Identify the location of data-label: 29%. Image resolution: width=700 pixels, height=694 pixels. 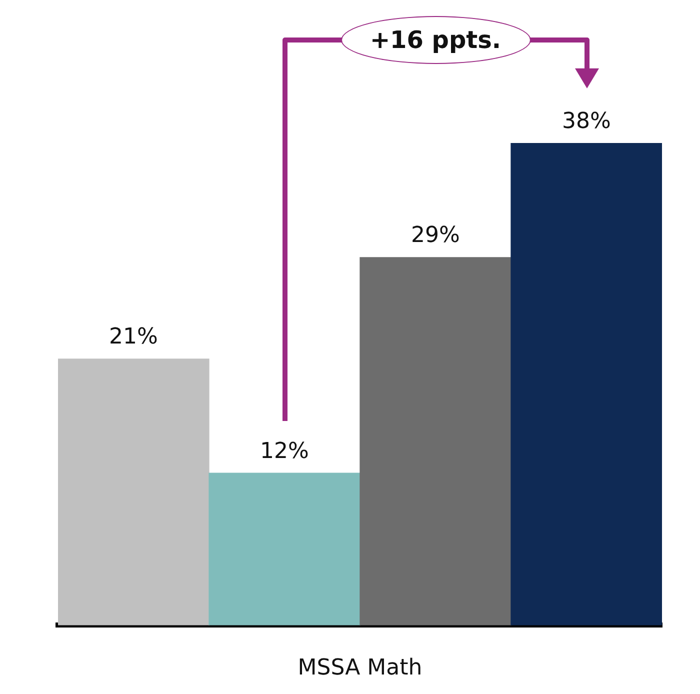
(435, 235).